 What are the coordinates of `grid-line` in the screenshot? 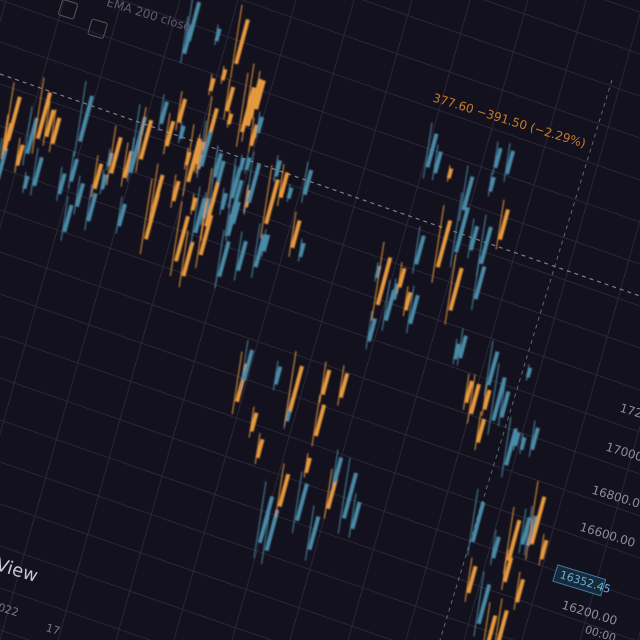 It's located at (440, 69).